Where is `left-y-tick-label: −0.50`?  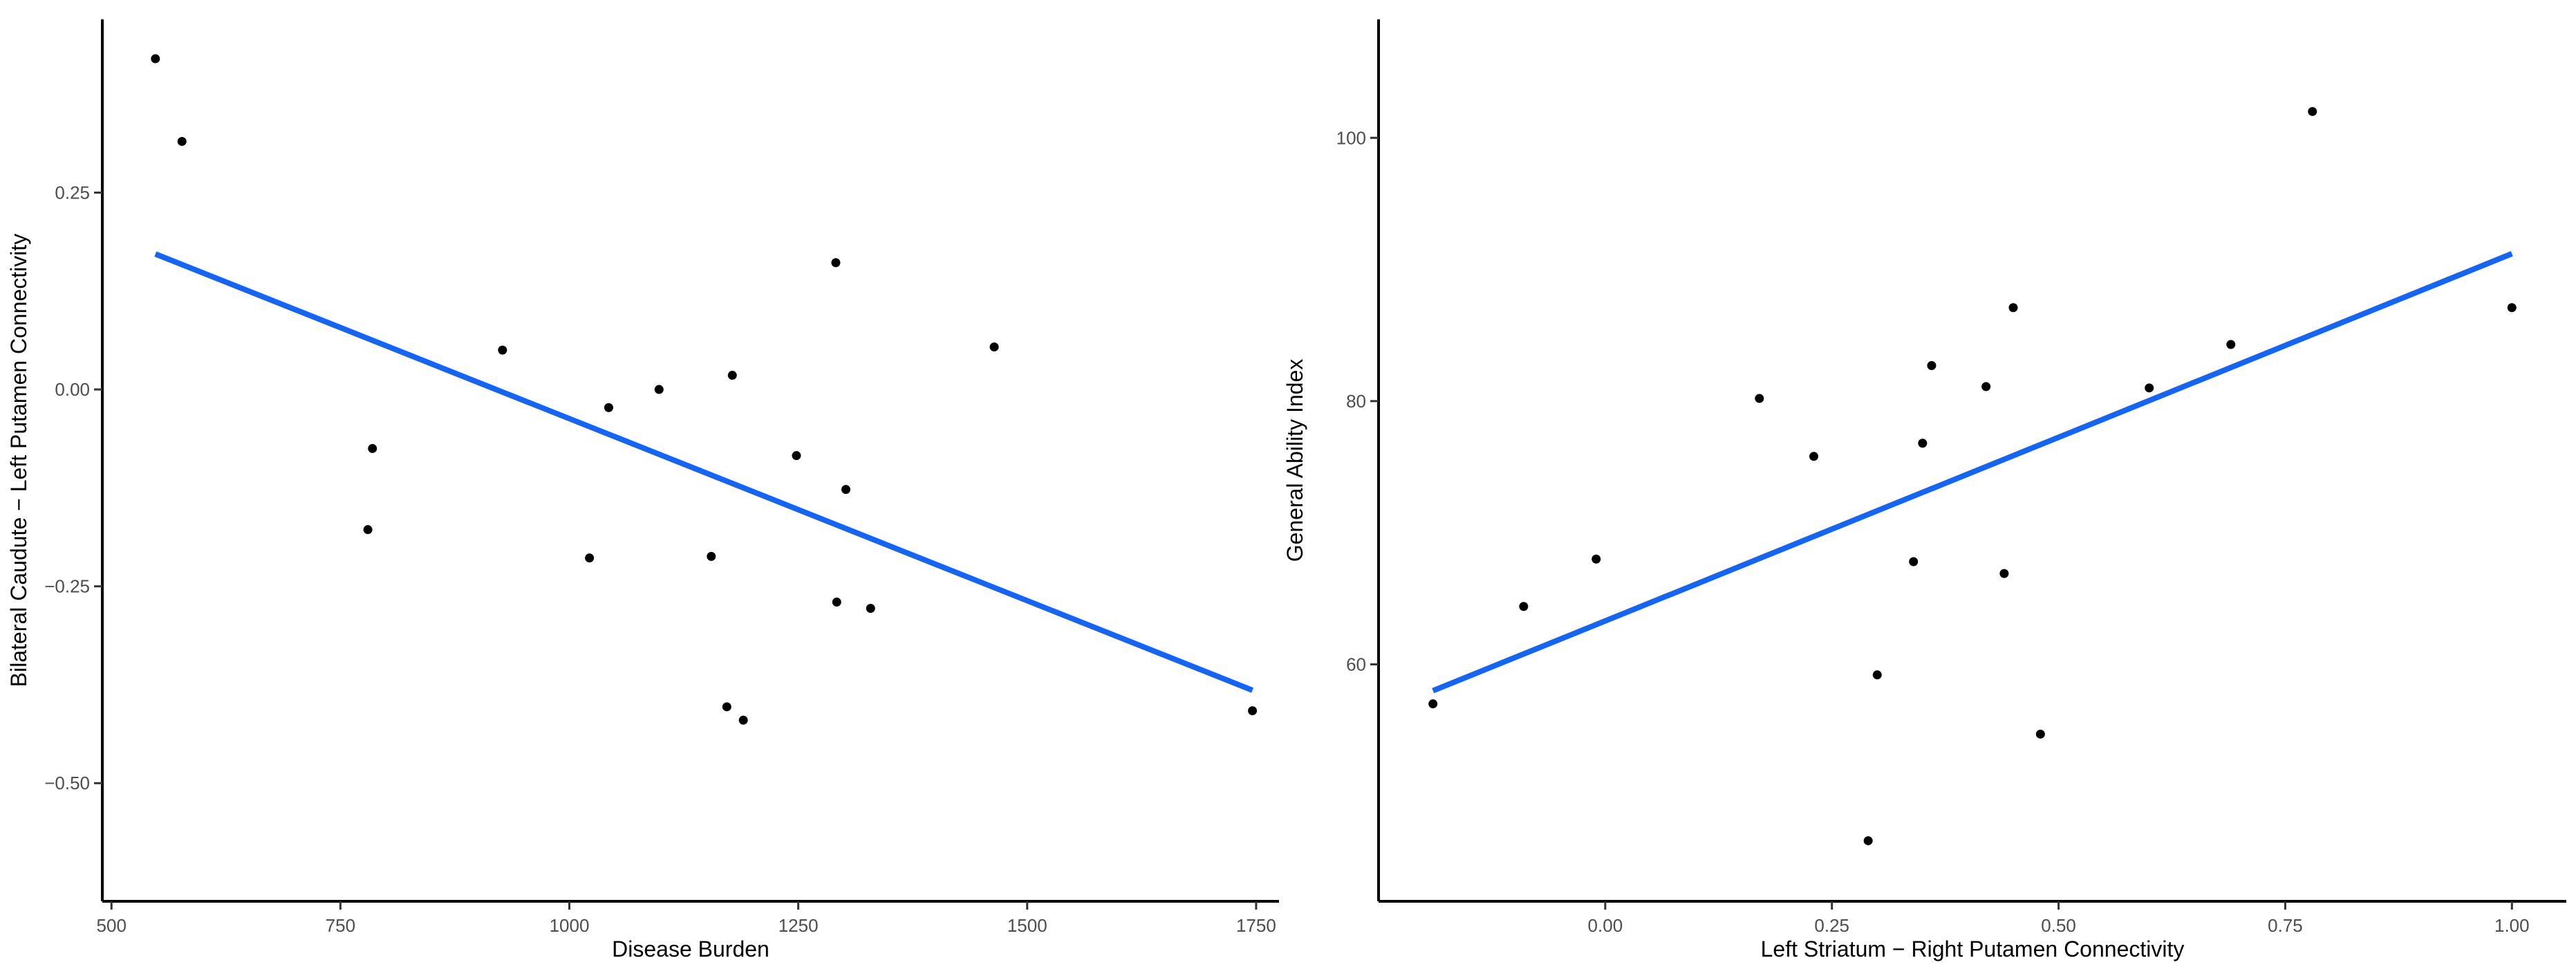
left-y-tick-label: −0.50 is located at coordinates (67, 783).